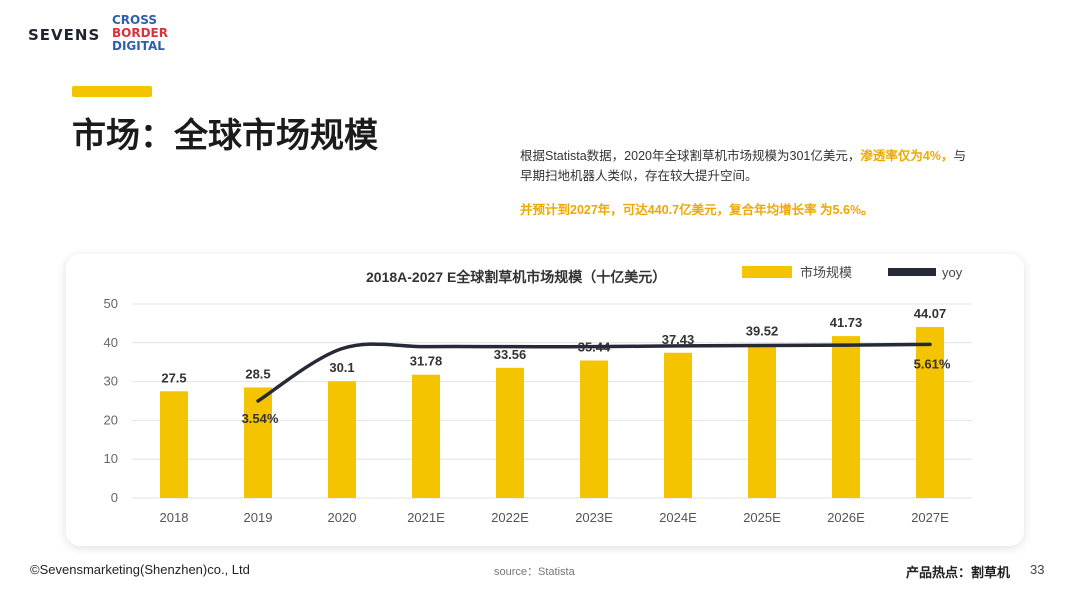 This screenshot has height=608, width=1080. What do you see at coordinates (516, 277) in the screenshot?
I see `chart-title: 2018A-2027 E全球割草机市场规模（十亿美元）` at bounding box center [516, 277].